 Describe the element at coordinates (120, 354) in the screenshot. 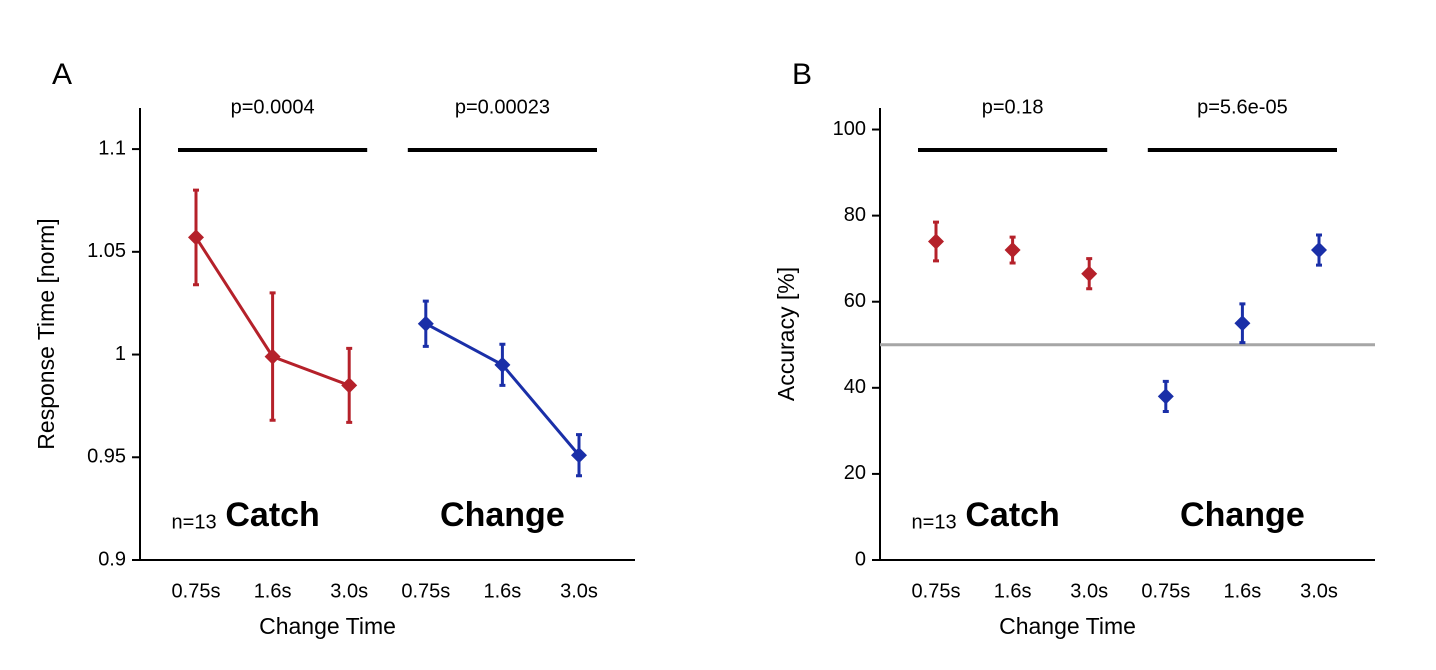

I see `y-tick-label: 1` at that location.